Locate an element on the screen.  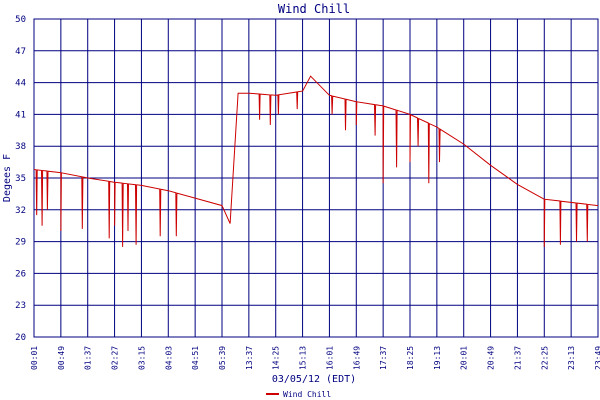
y-tick-label: 32 is located at coordinates (20, 211).